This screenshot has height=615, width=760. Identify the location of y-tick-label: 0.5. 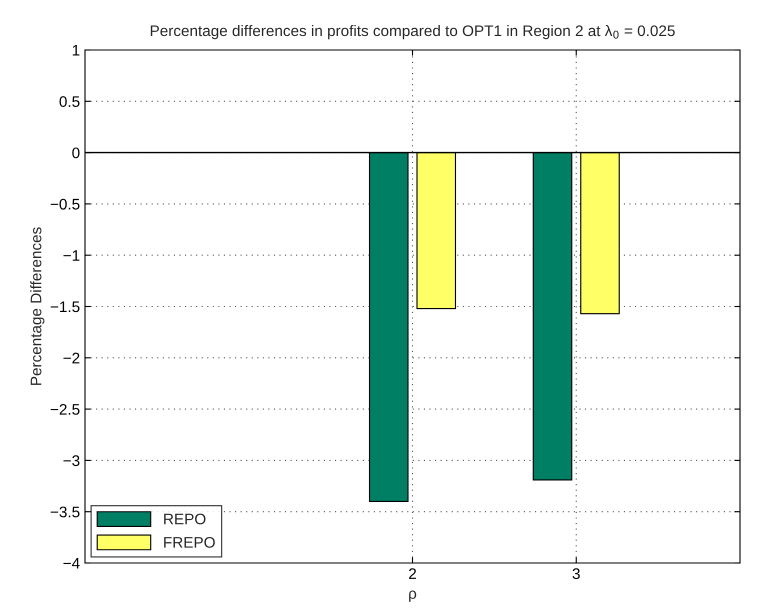
(70, 101).